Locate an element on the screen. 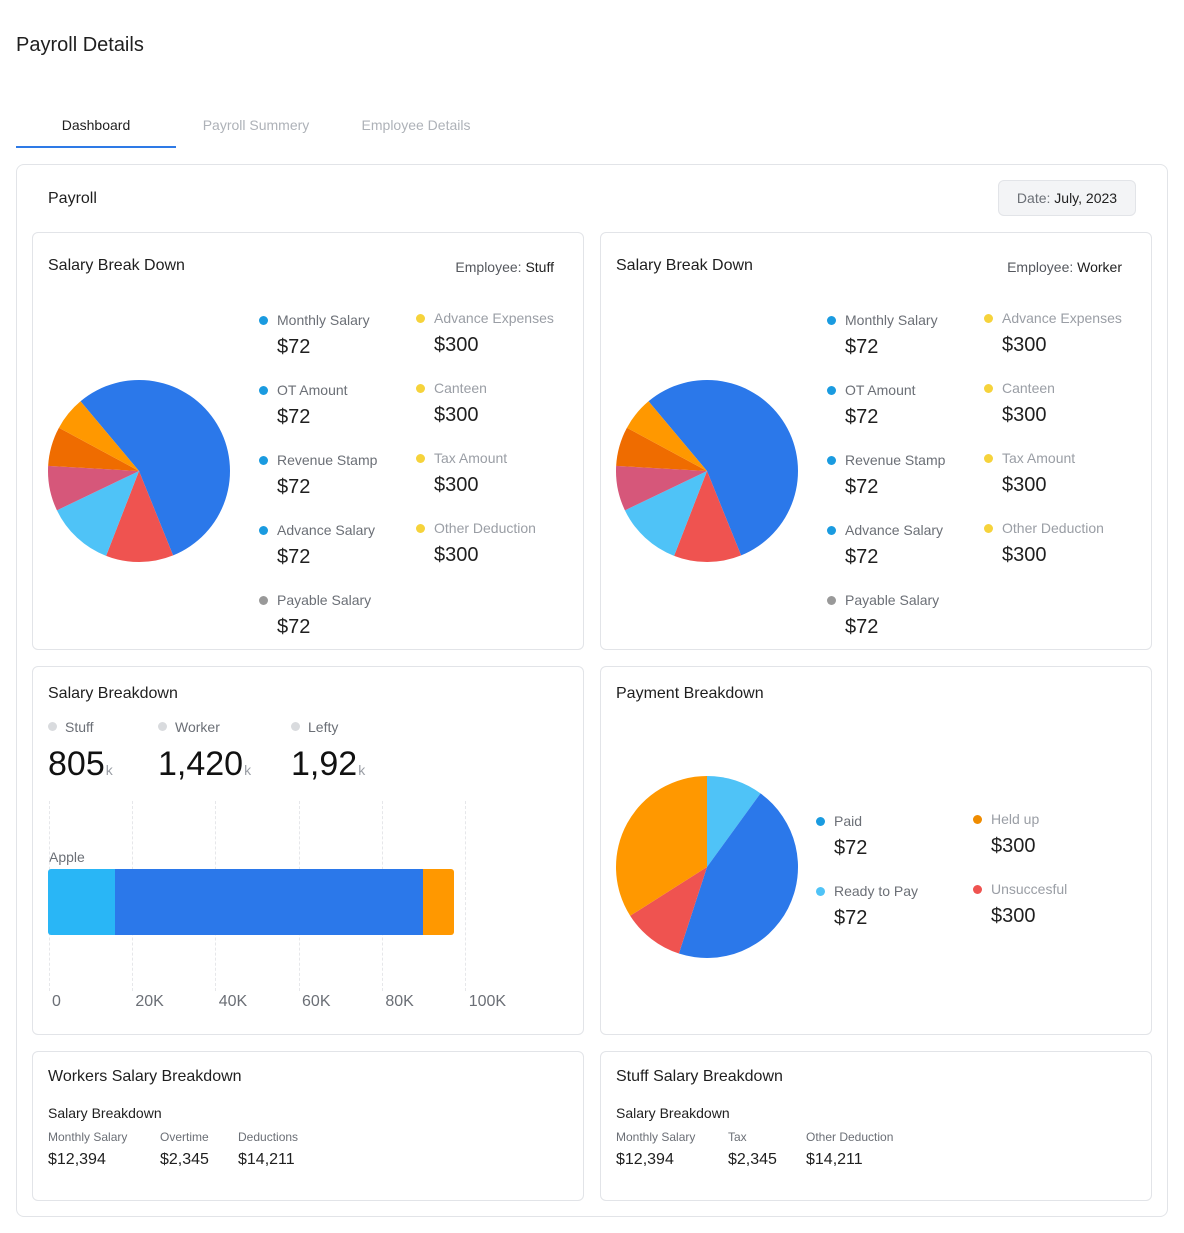 The width and height of the screenshot is (1184, 1233). date-label: Date: is located at coordinates (1033, 198).